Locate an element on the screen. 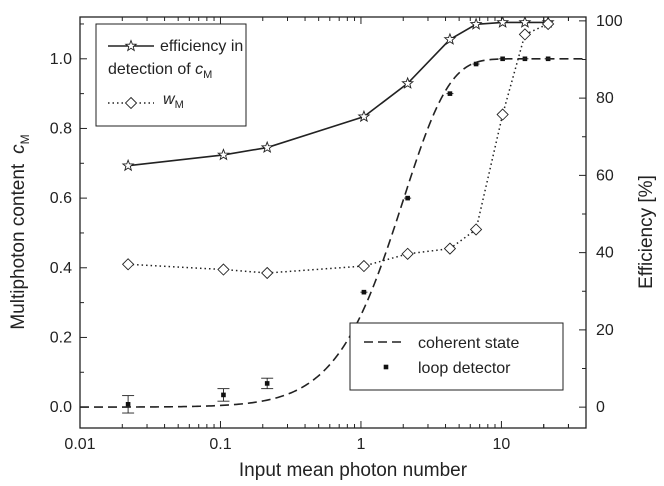  legend-top-box is located at coordinates (171, 75).